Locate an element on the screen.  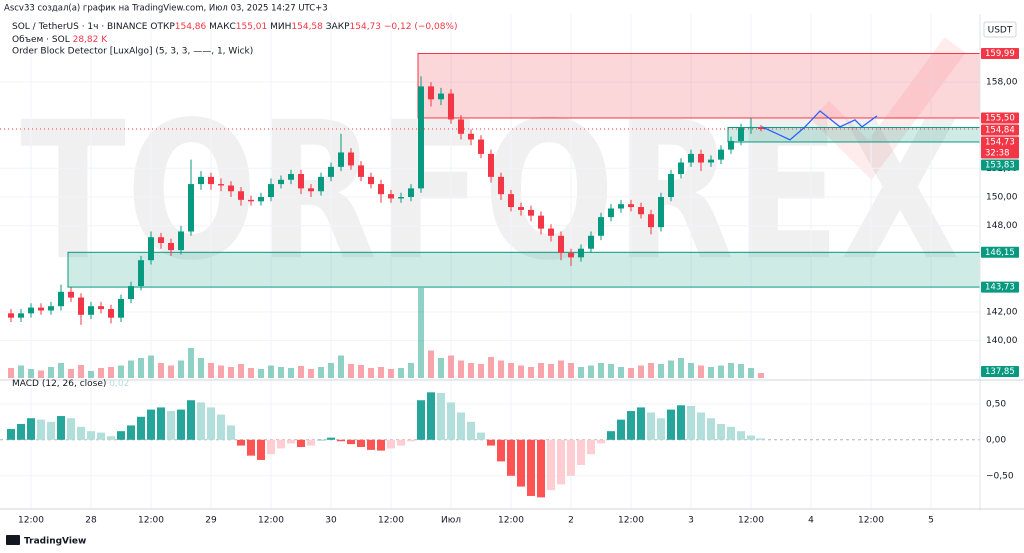
x-tick-label: 4 is located at coordinates (811, 521).